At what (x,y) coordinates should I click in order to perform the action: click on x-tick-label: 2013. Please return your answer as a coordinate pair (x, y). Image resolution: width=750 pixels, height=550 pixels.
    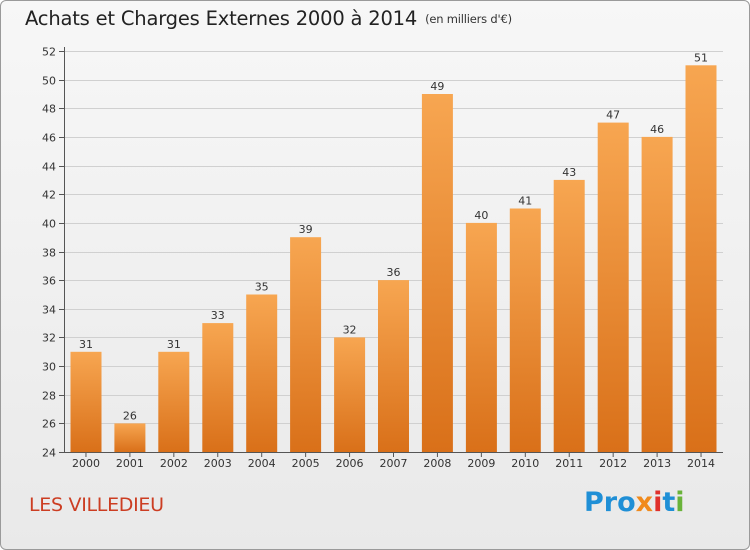
    Looking at the image, I should click on (657, 463).